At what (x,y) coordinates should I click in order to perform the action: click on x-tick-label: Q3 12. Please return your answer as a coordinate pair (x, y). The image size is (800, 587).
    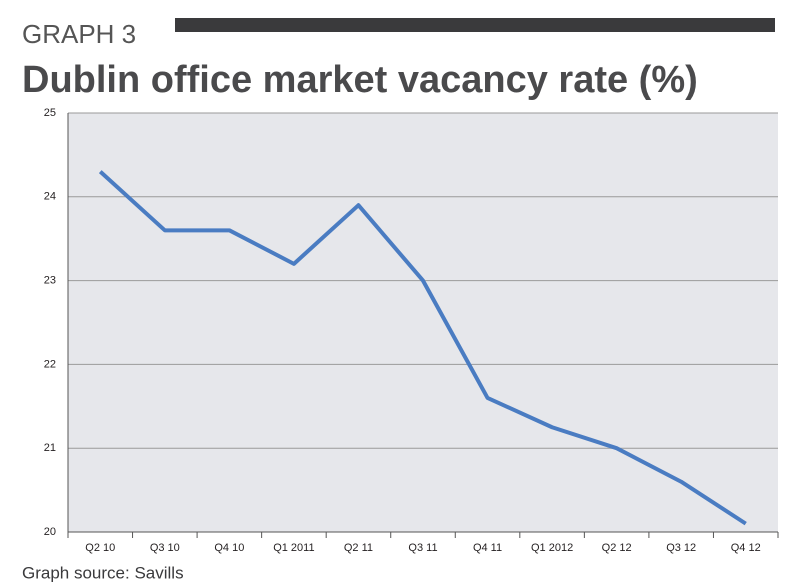
    Looking at the image, I should click on (681, 548).